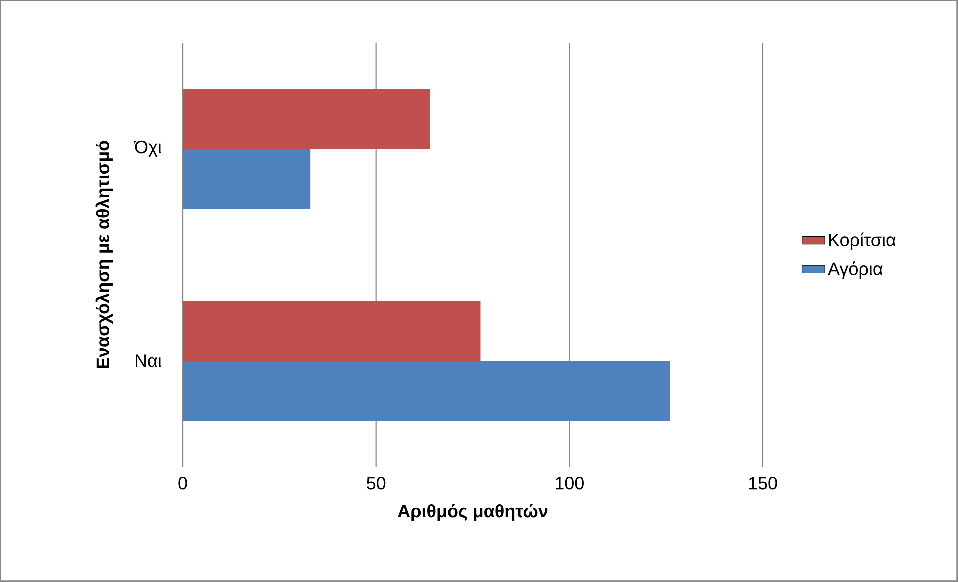  What do you see at coordinates (183, 483) in the screenshot?
I see `x-tick-label: 0` at bounding box center [183, 483].